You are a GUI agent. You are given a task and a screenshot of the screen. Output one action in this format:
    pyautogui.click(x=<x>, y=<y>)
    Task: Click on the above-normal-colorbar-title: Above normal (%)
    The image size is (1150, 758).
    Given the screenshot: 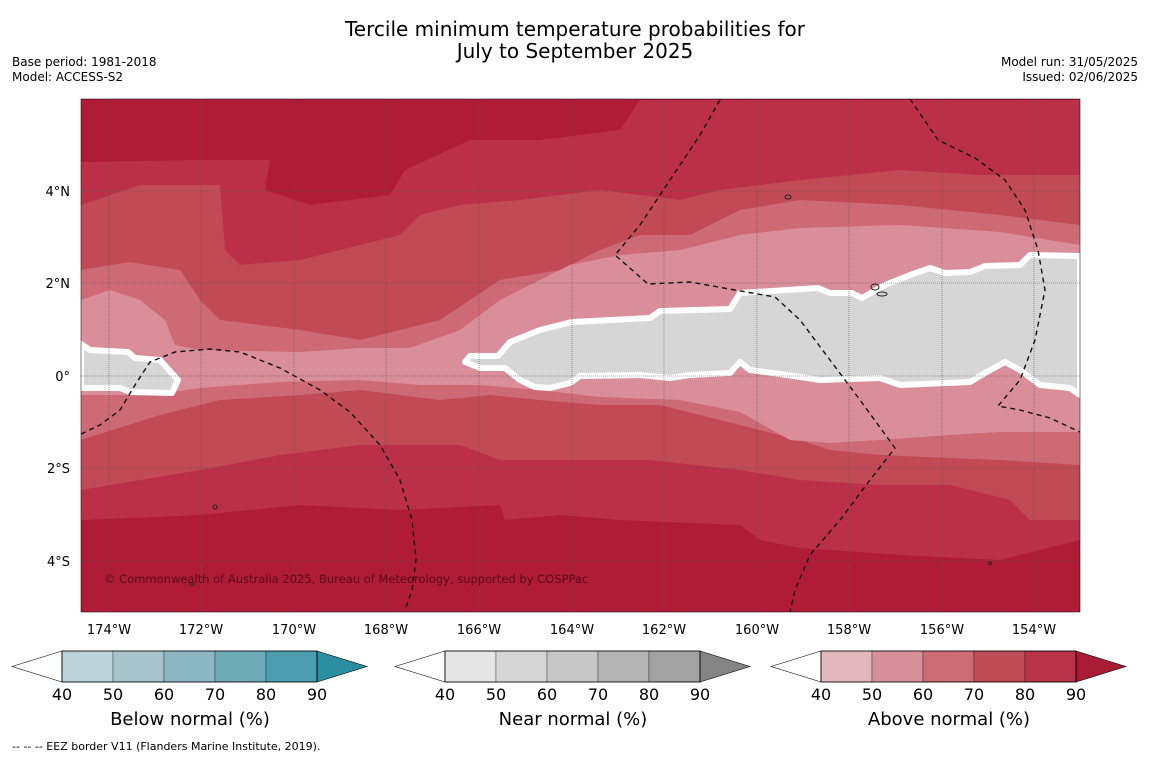 What is the action you would take?
    pyautogui.click(x=949, y=719)
    